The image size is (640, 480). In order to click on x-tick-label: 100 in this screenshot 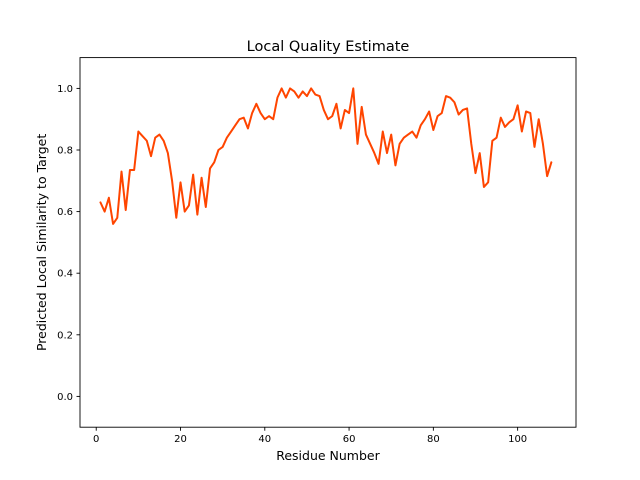, I will do `click(517, 439)`.